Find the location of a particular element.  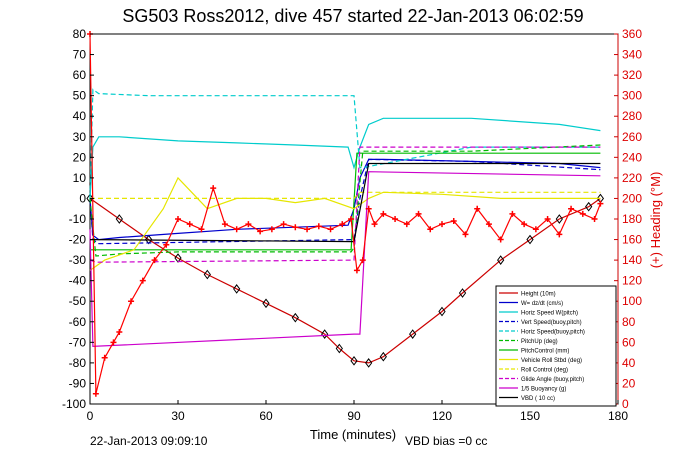

legend-label: 1/5 Buoyancy (g) is located at coordinates (543, 390).